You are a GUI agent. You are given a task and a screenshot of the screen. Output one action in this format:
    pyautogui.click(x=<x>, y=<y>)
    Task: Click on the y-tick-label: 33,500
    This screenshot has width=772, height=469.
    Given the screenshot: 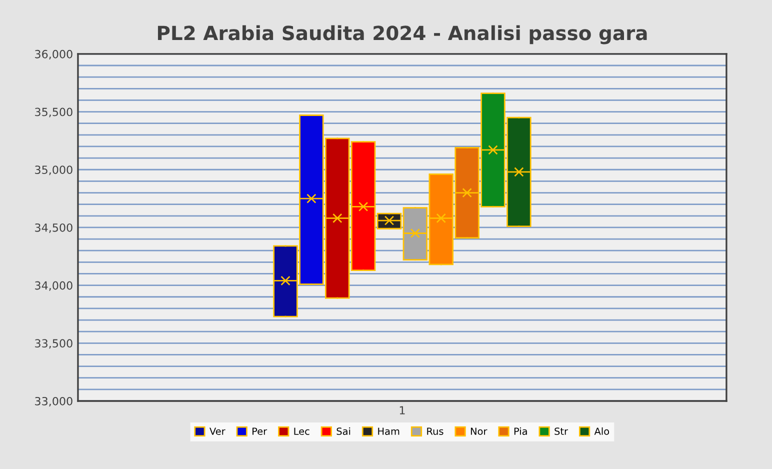 What is the action you would take?
    pyautogui.click(x=53, y=344)
    